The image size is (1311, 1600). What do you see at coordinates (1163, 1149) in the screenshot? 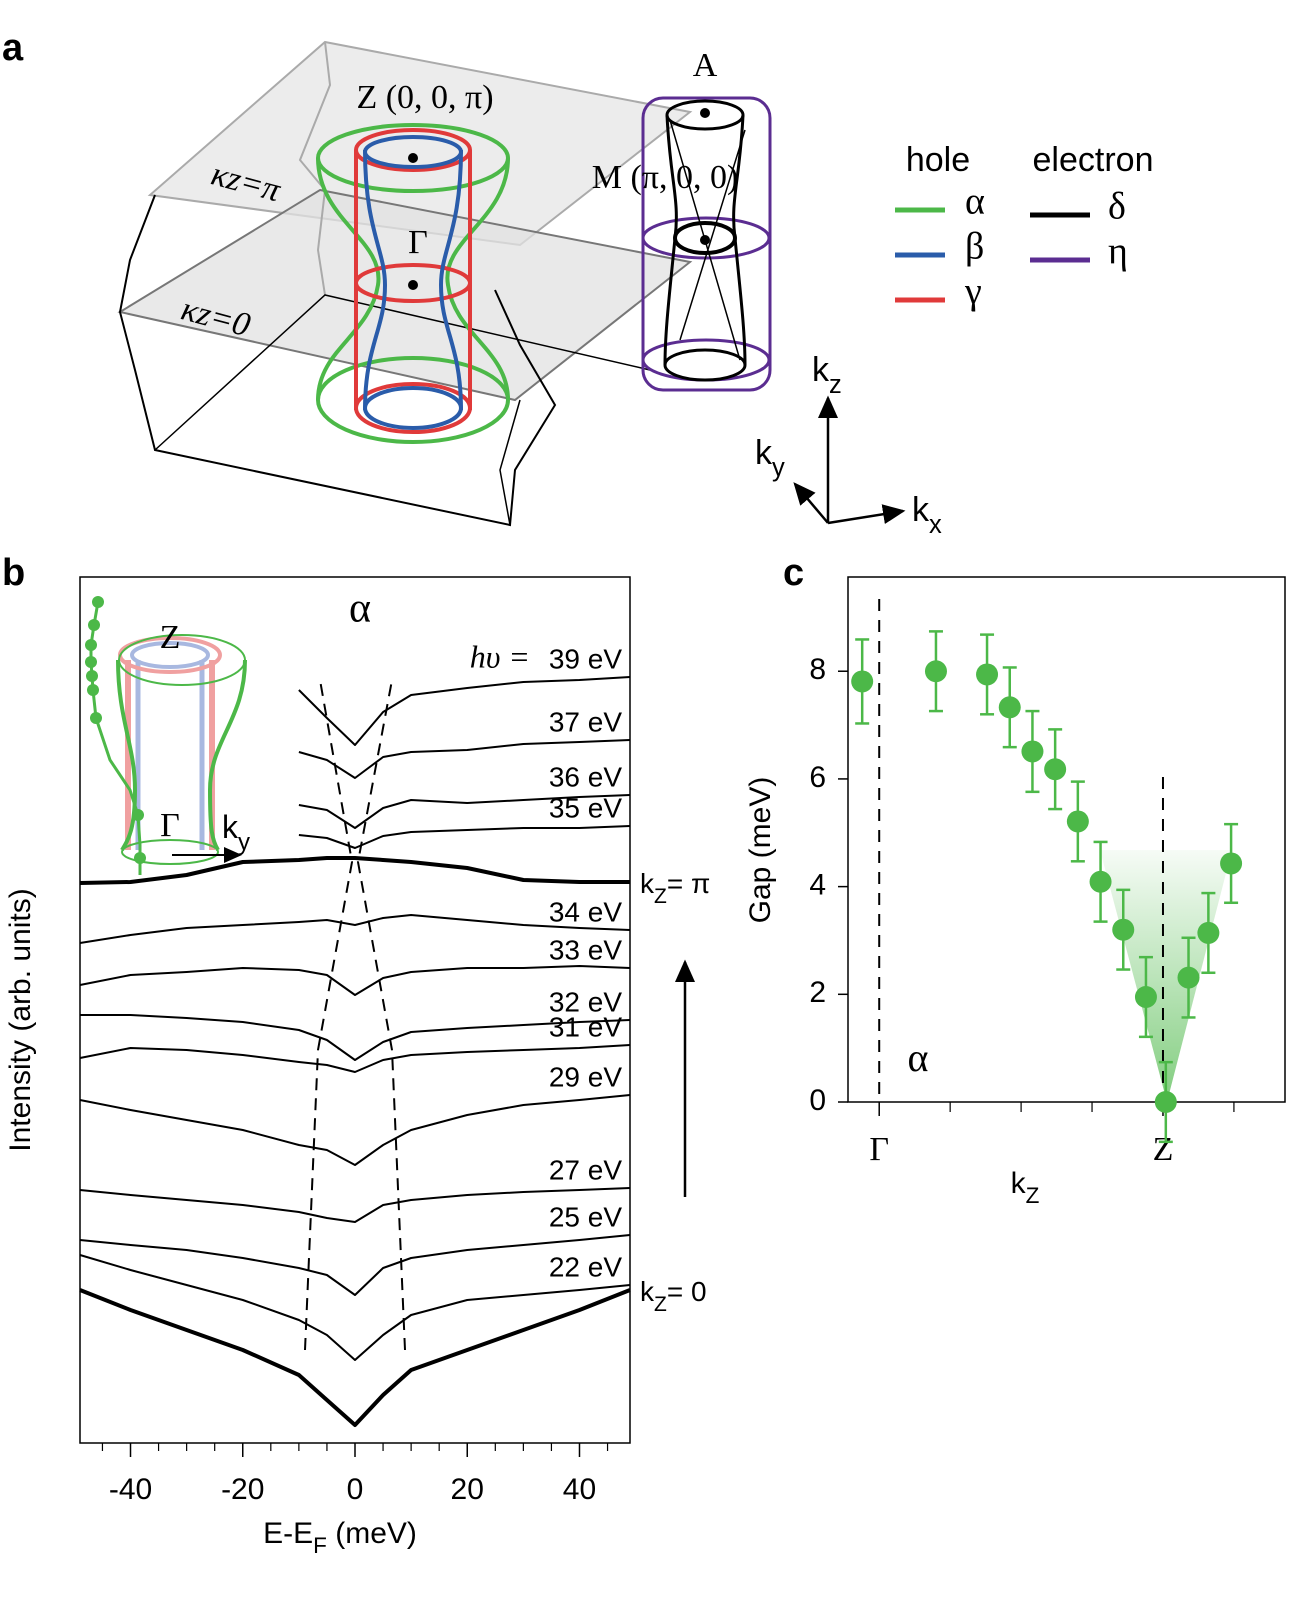
I see `x-tick-label: Z` at bounding box center [1163, 1149].